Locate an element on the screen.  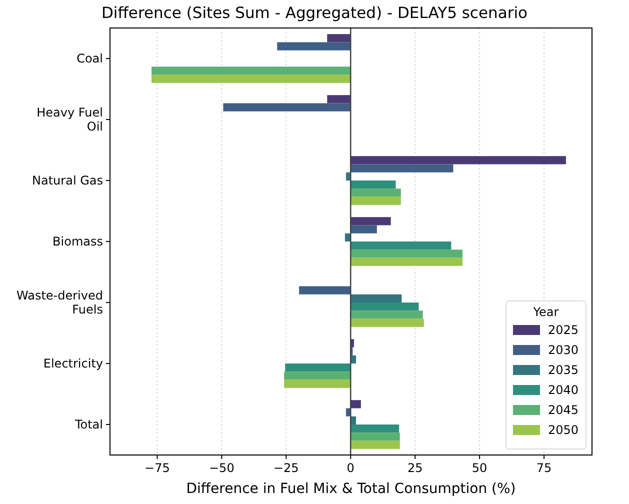
legend-label: 2050 is located at coordinates (563, 430).